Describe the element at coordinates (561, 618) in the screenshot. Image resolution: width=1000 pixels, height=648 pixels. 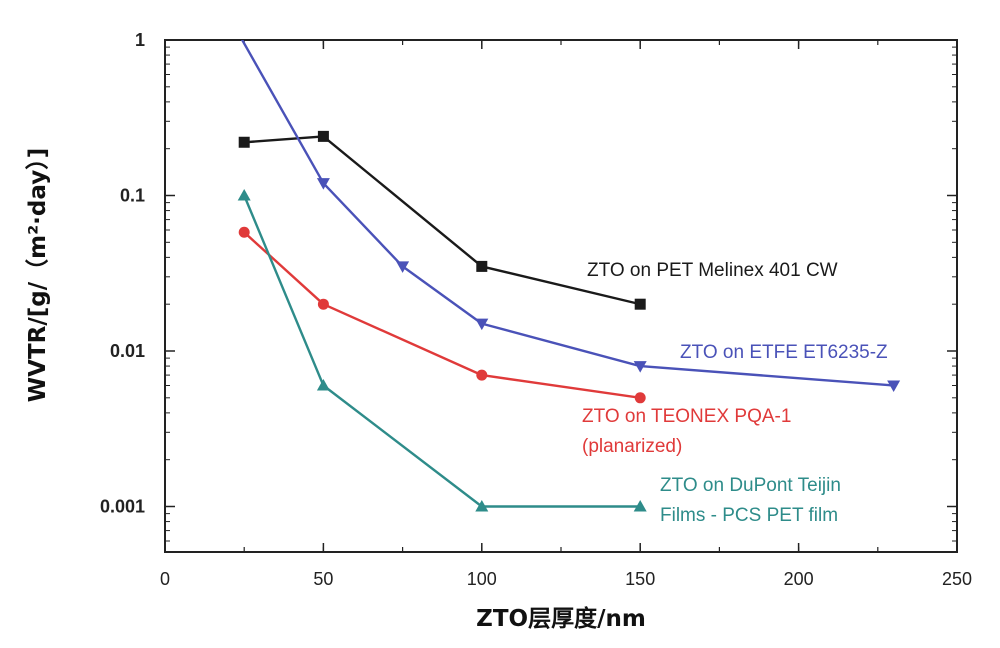
I see `x-axis-title: ZTO层厚度/nm` at that location.